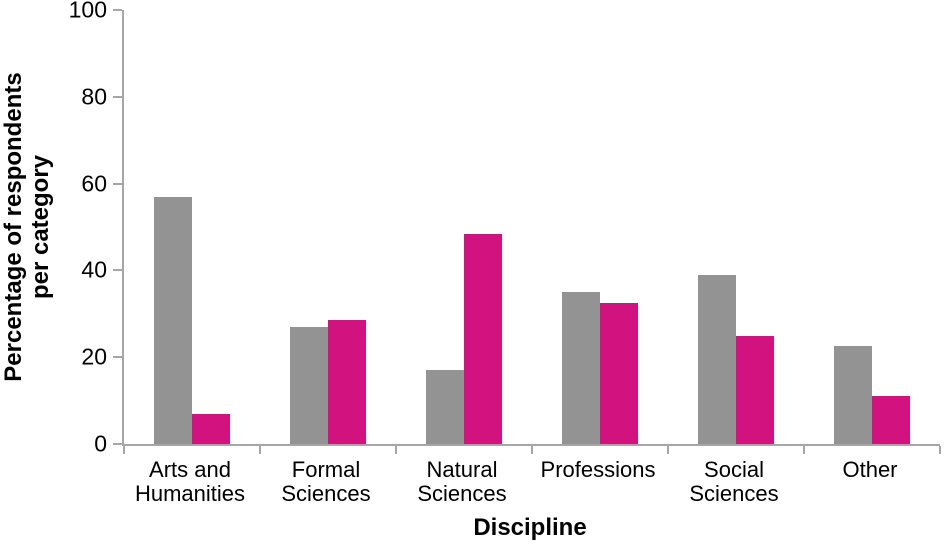 The height and width of the screenshot is (550, 946). Describe the element at coordinates (598, 469) in the screenshot. I see `x-axis-category-label-line: Professions` at that location.